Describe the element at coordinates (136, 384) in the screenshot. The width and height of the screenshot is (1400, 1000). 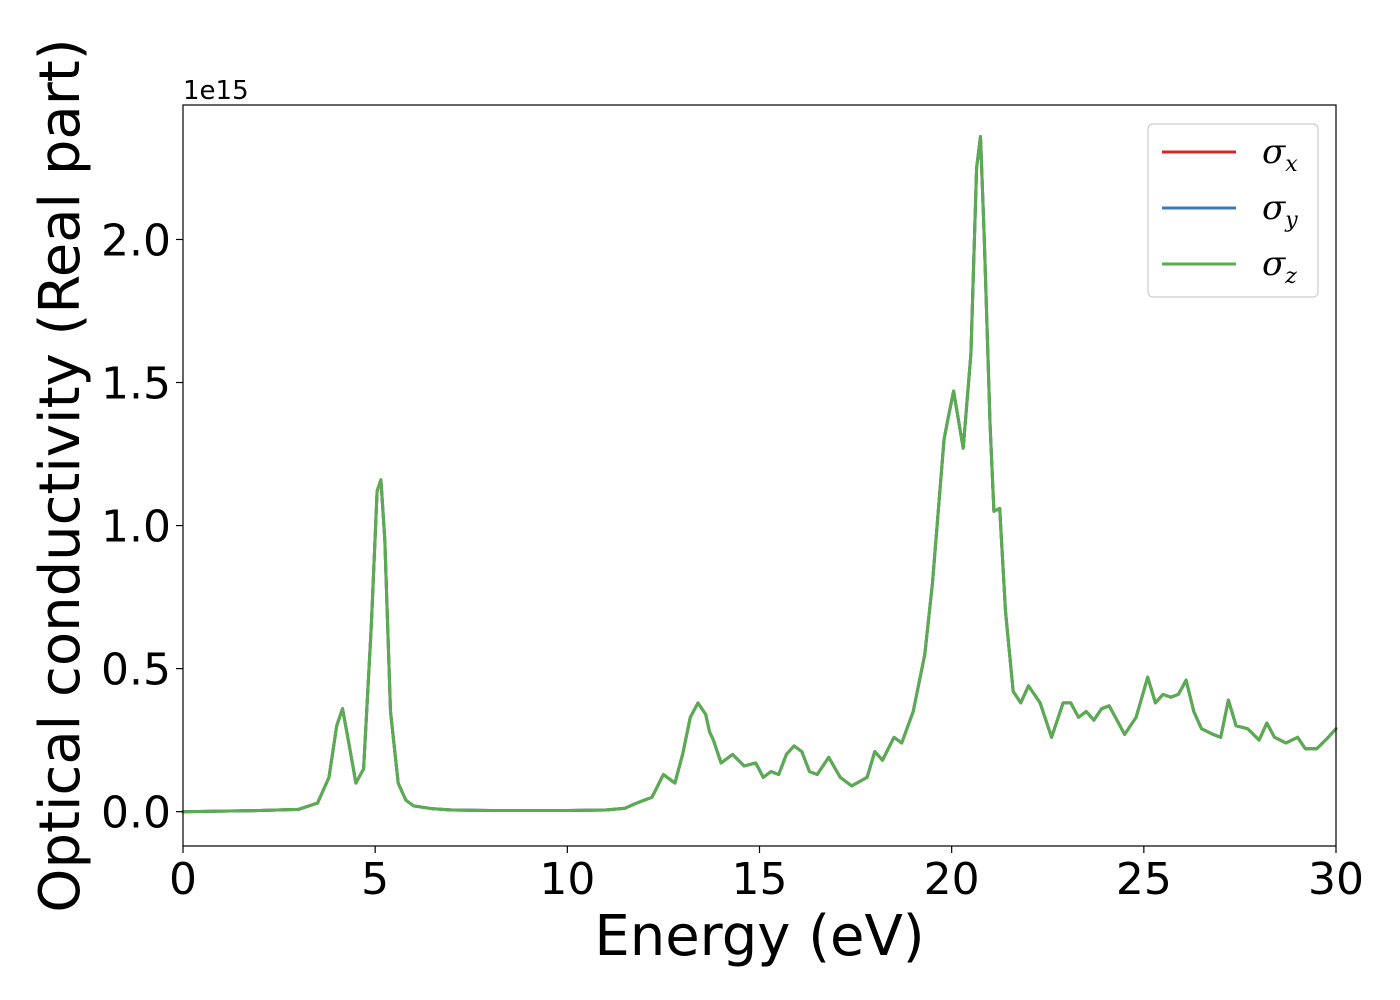
I see `y-tick-label: 1.5` at that location.